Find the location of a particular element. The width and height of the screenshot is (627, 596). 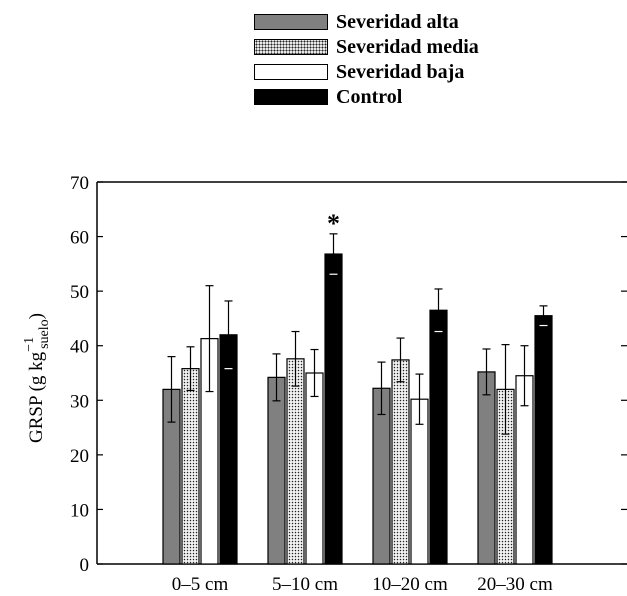

y-axis-title: GRSP (g kg−1suelo) is located at coordinates (37, 378).